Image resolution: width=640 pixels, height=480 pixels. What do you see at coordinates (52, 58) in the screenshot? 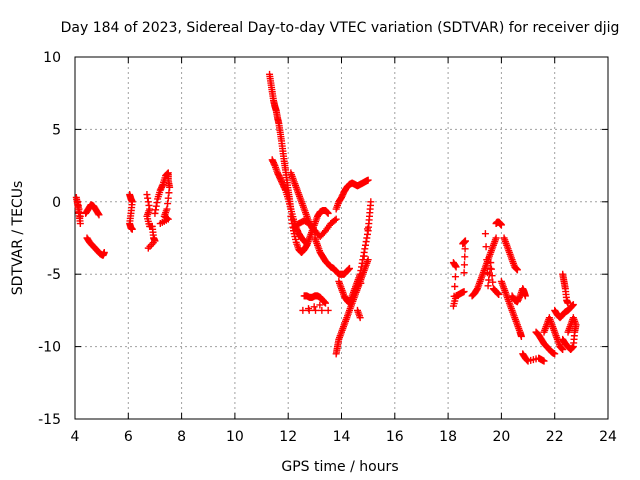
I see `y-tick-label: 10` at bounding box center [52, 58].